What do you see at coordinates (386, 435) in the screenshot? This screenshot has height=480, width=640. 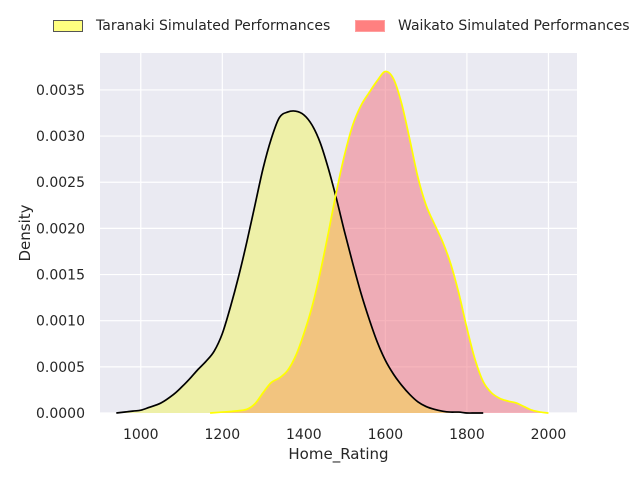 I see `x-tick-label: 1600` at bounding box center [386, 435].